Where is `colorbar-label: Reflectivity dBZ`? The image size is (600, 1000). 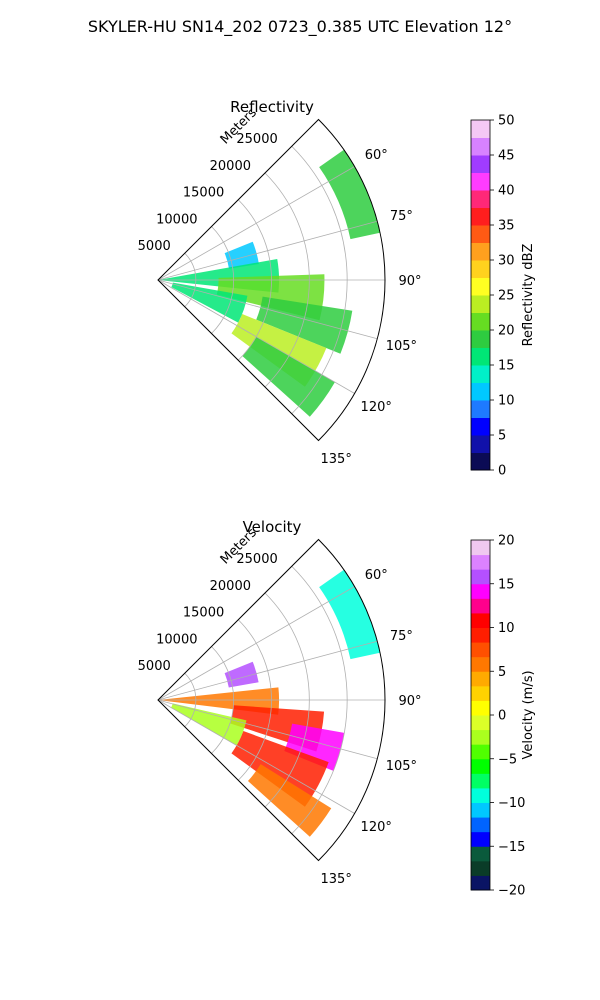
colorbar-label: Reflectivity dBZ is located at coordinates (528, 295).